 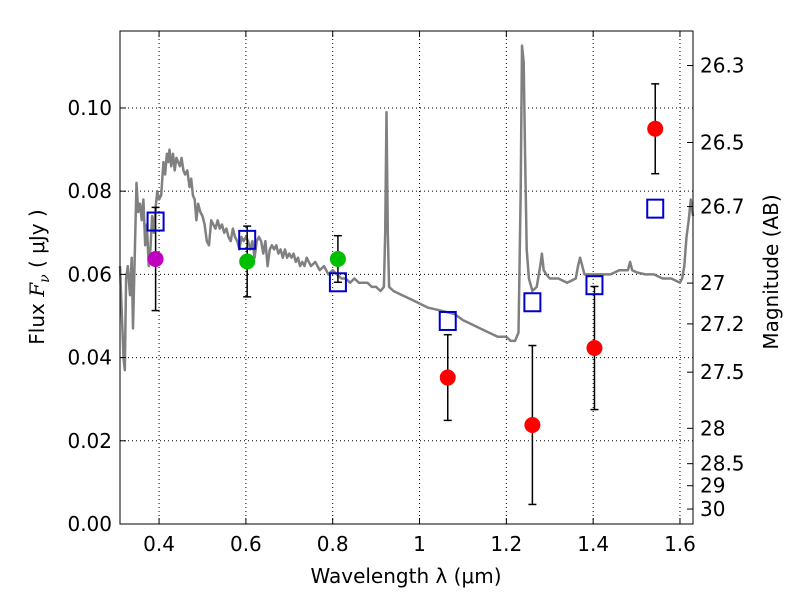 I want to click on y-tick-label: 0.00, so click(x=89, y=524).